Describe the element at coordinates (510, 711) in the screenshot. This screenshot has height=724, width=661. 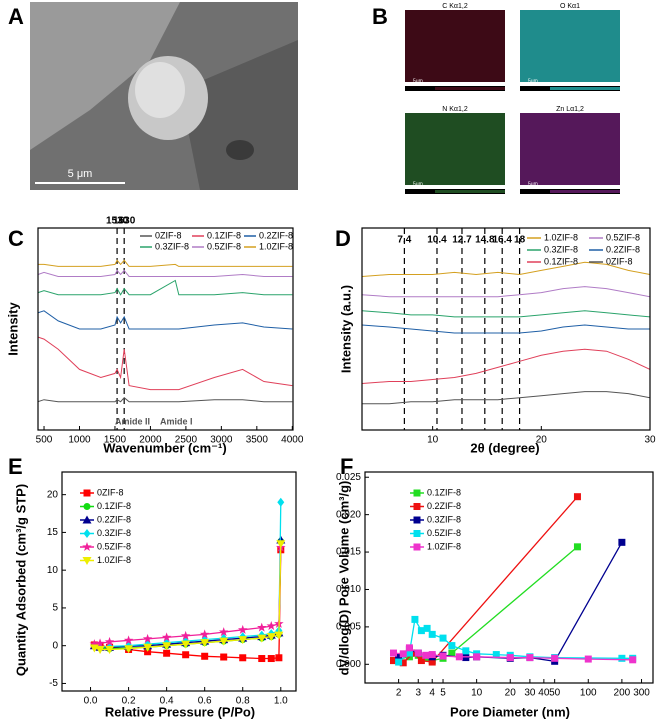
I see `x-axis-title: Pore Diameter (nm)` at that location.